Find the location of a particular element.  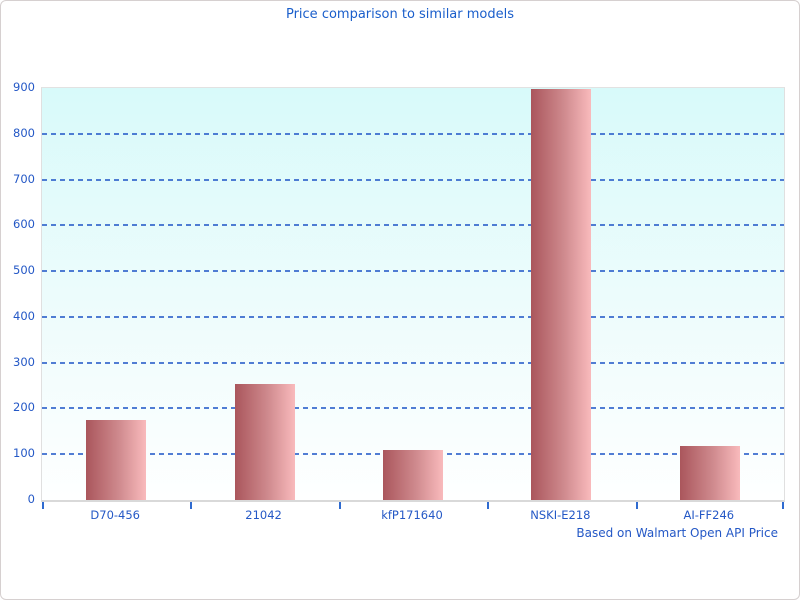

x-category-label-NSKI-E218: NSKI-E218 is located at coordinates (560, 515).